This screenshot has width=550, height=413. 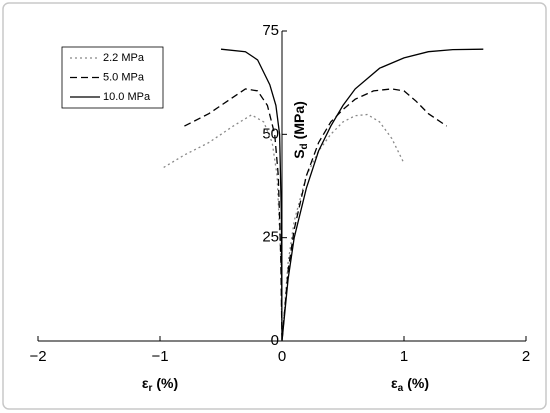 What do you see at coordinates (404, 356) in the screenshot?
I see `x-tick-label: 1` at bounding box center [404, 356].